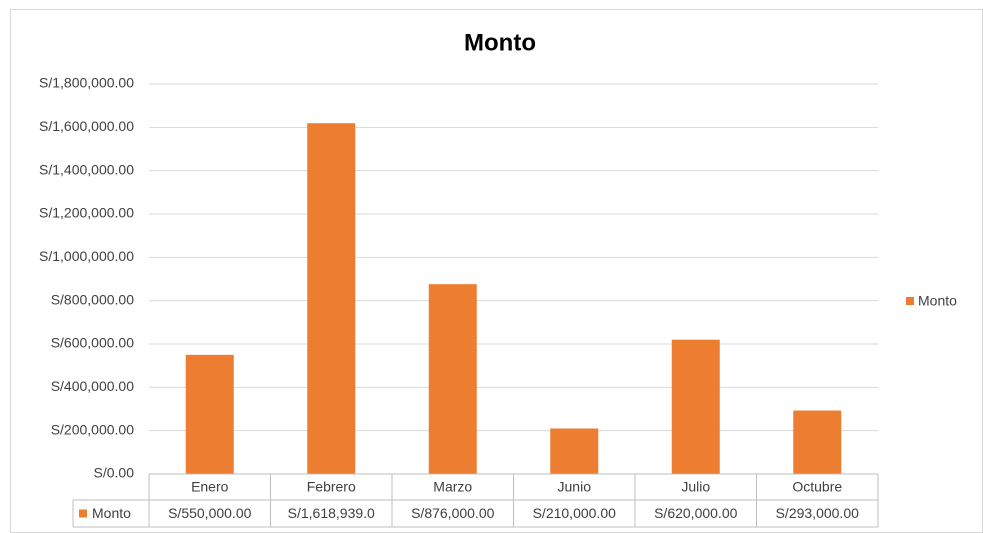  I want to click on y-tick-label: S/1,800,000.00, so click(86, 83).